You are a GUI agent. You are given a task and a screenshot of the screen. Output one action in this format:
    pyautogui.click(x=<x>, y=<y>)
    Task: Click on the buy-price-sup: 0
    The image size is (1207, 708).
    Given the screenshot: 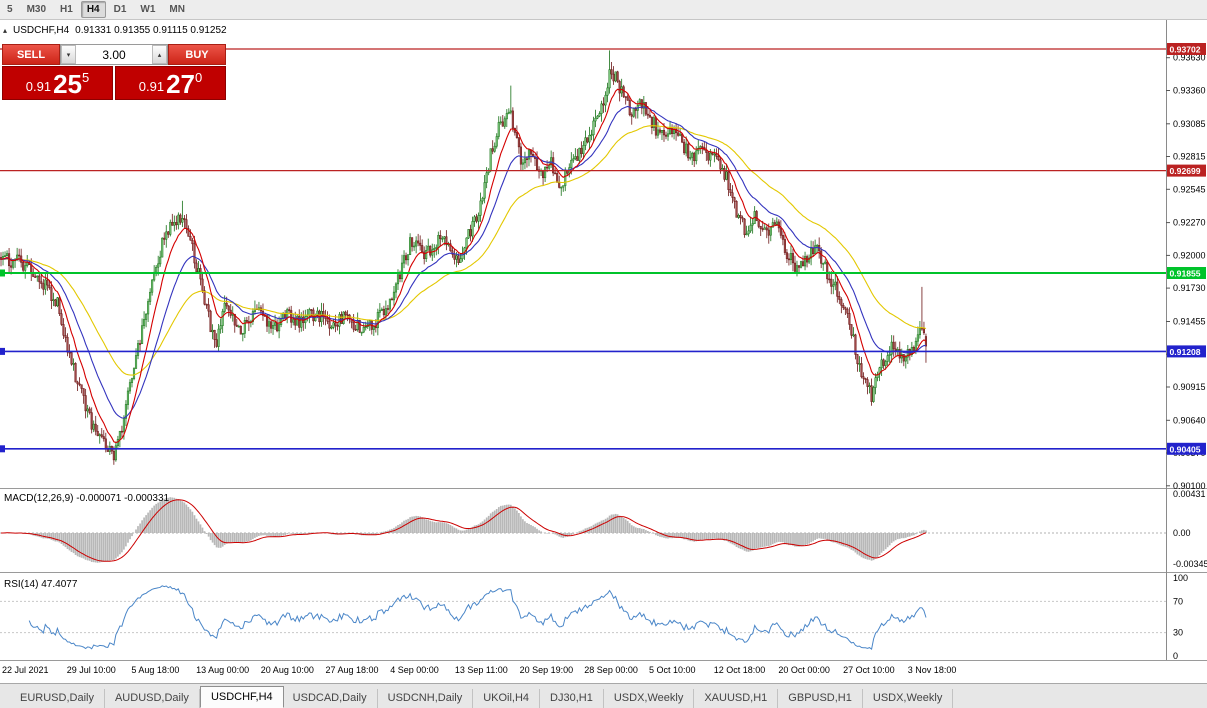 What is the action you would take?
    pyautogui.click(x=199, y=77)
    